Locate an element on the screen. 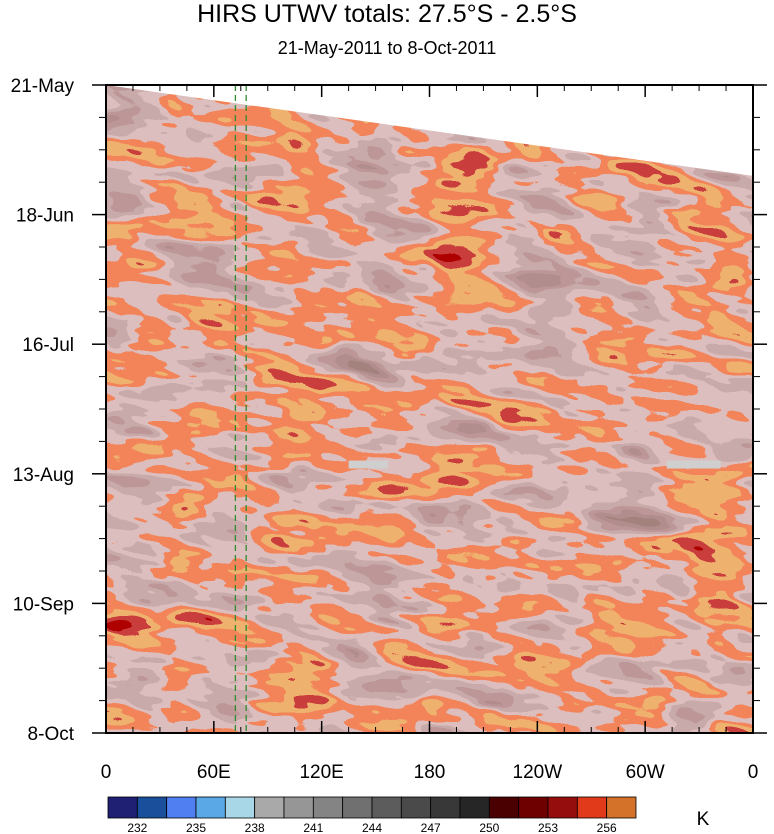 The width and height of the screenshot is (774, 834). y-tick-label: 18-Jun is located at coordinates (45, 216).